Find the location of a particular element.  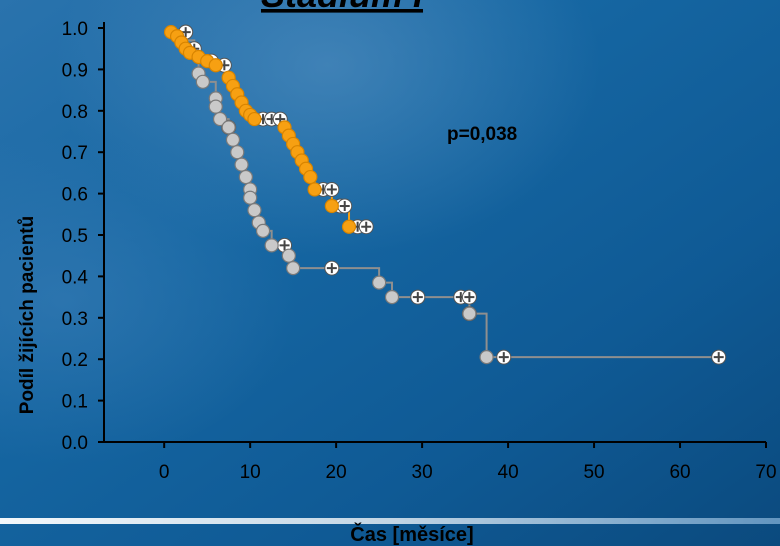

y-tick-label: 0.0 is located at coordinates (75, 443).